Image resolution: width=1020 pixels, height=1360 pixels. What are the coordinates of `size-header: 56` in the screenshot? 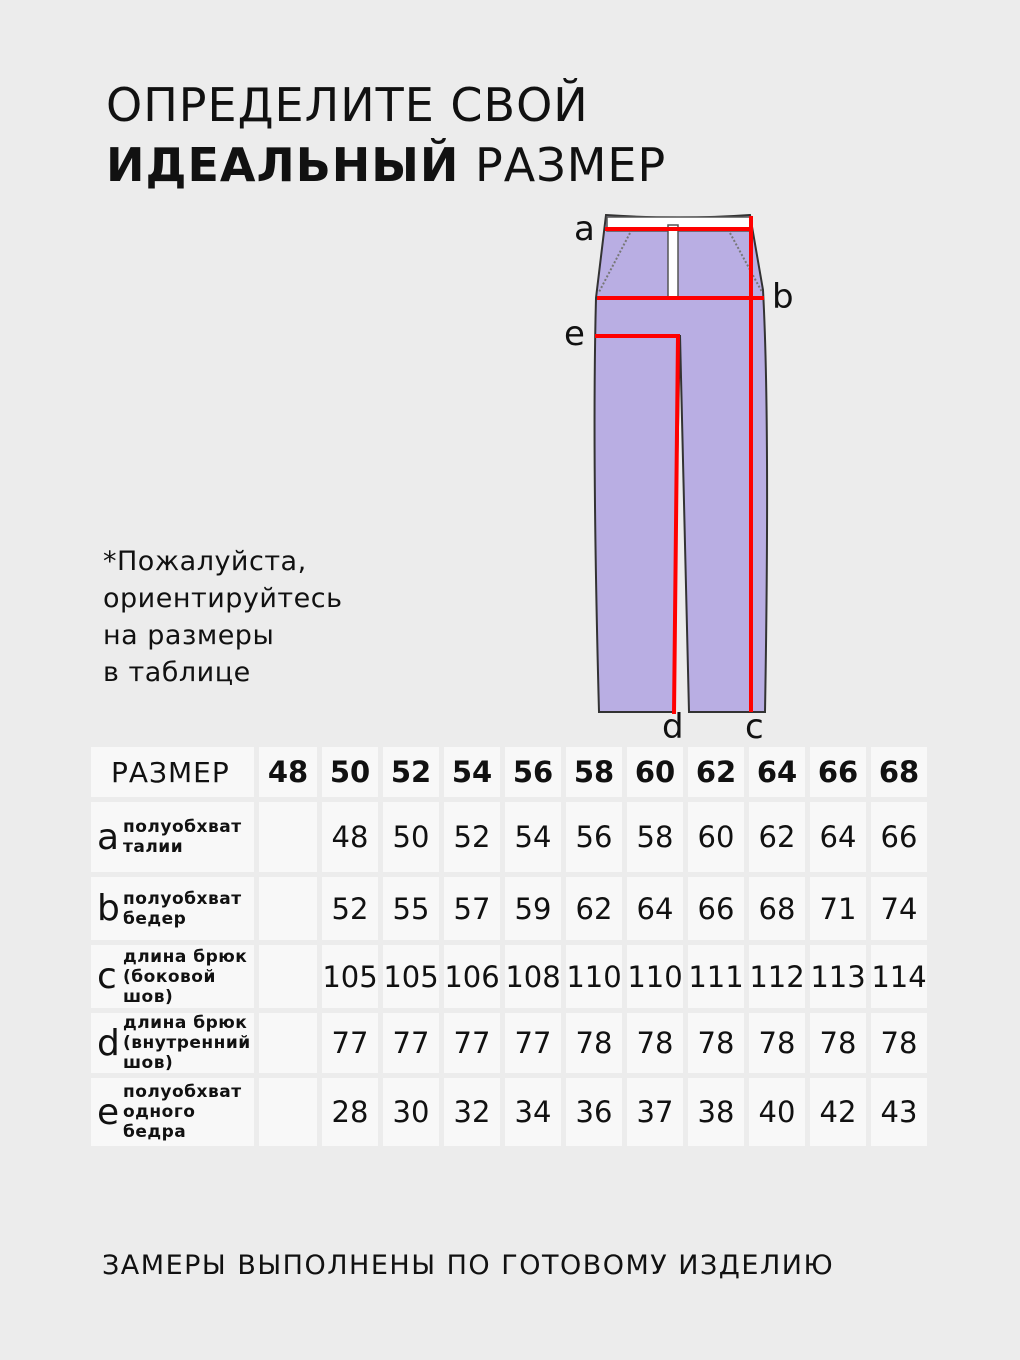 It's located at (533, 772).